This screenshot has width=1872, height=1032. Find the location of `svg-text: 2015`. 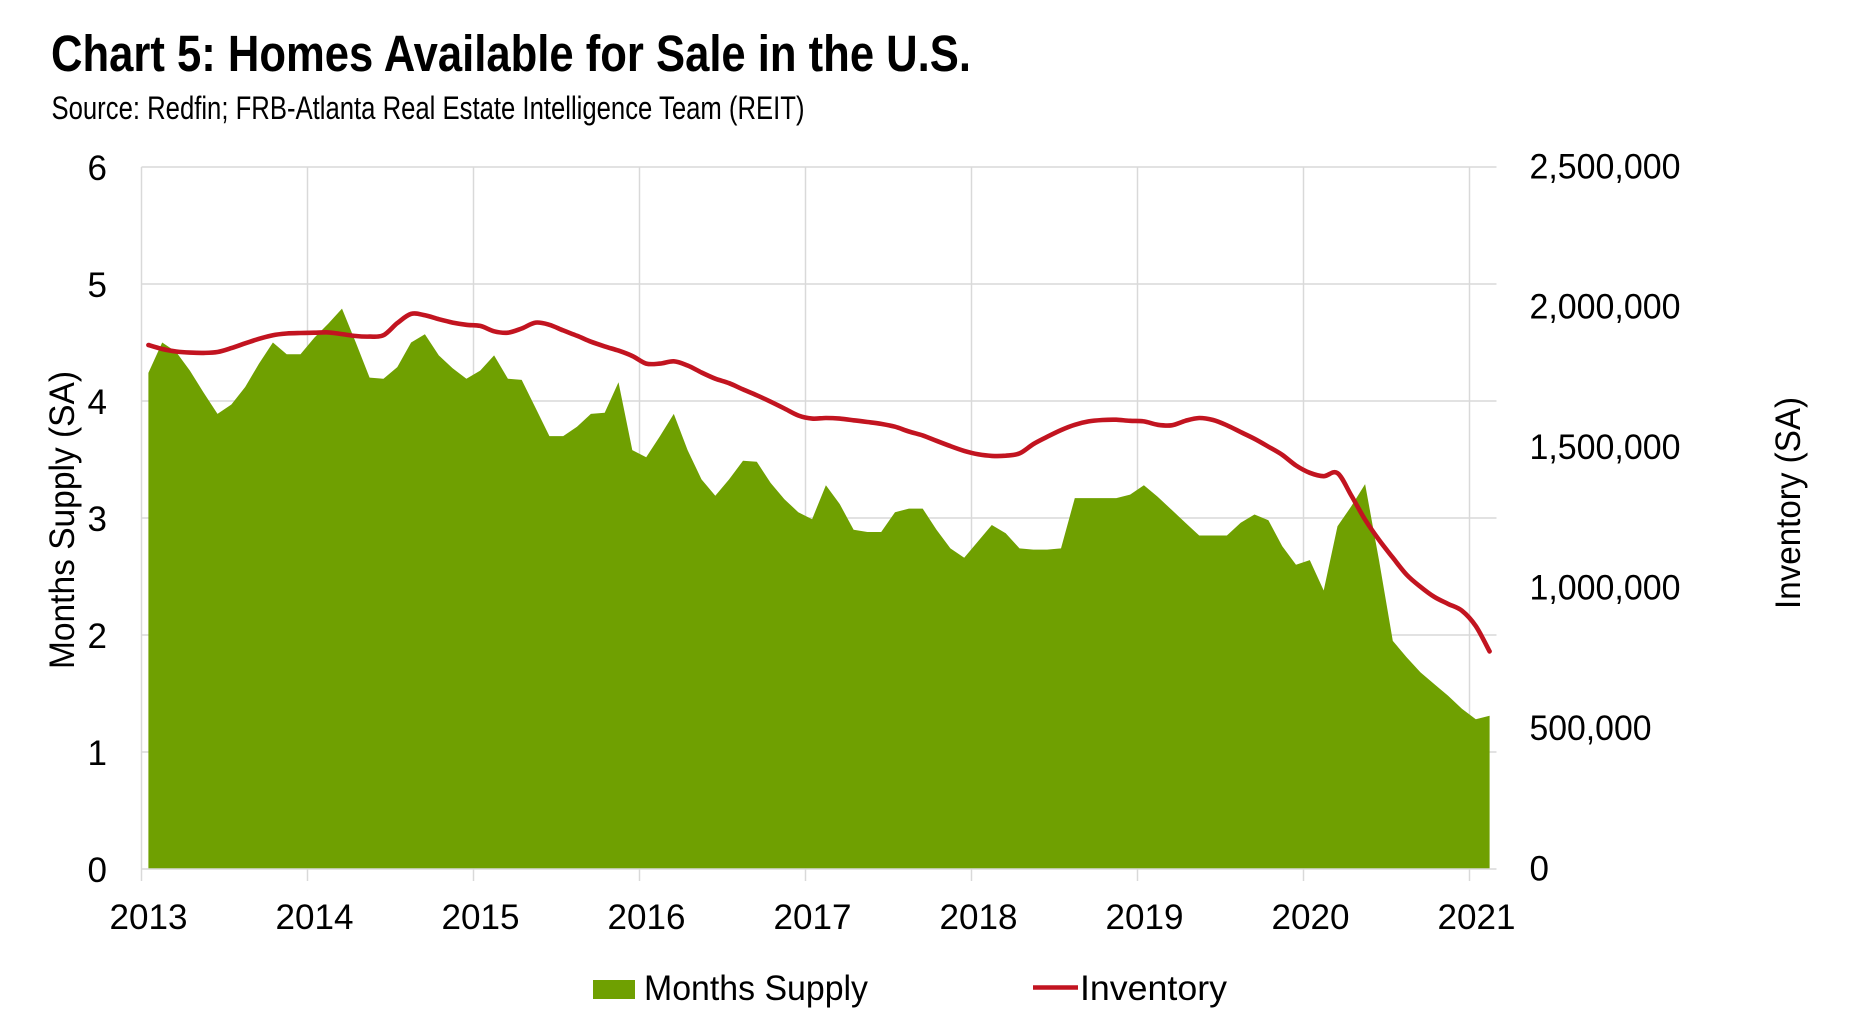

svg-text: 2015 is located at coordinates (481, 917).